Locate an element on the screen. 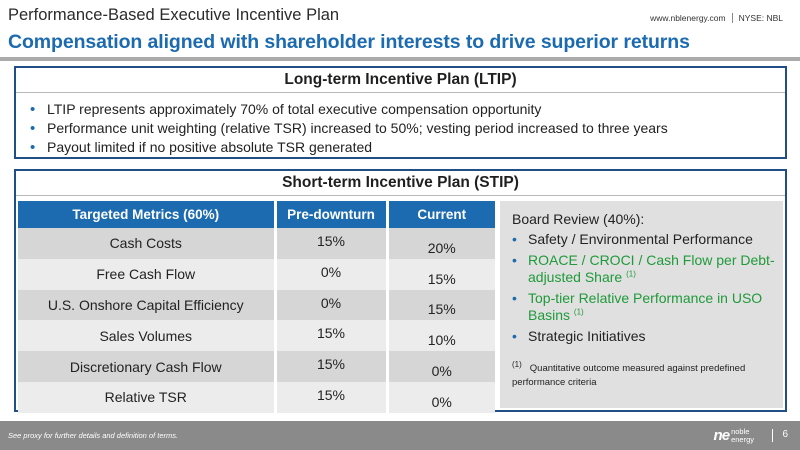  metric-name: Sales Volumes is located at coordinates (146, 336).